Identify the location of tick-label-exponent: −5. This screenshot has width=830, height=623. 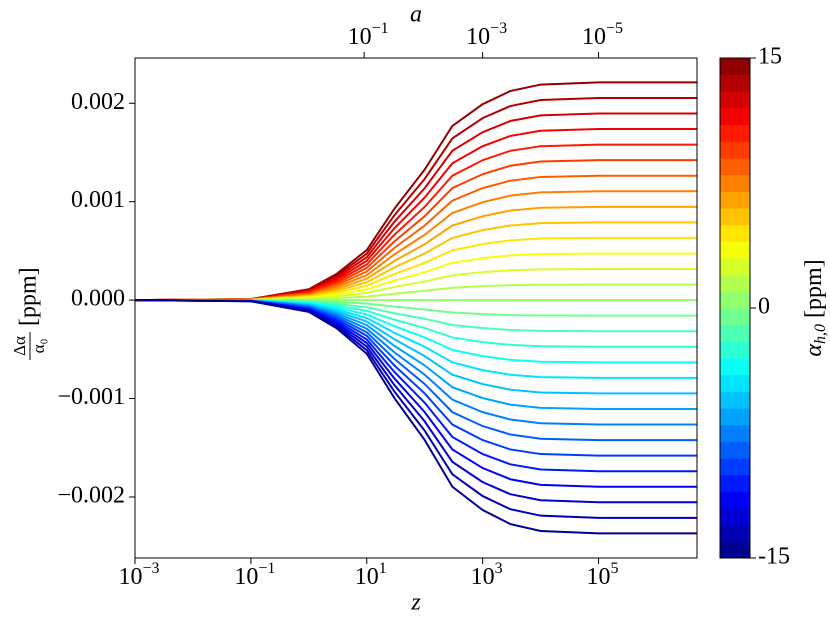
(614, 28).